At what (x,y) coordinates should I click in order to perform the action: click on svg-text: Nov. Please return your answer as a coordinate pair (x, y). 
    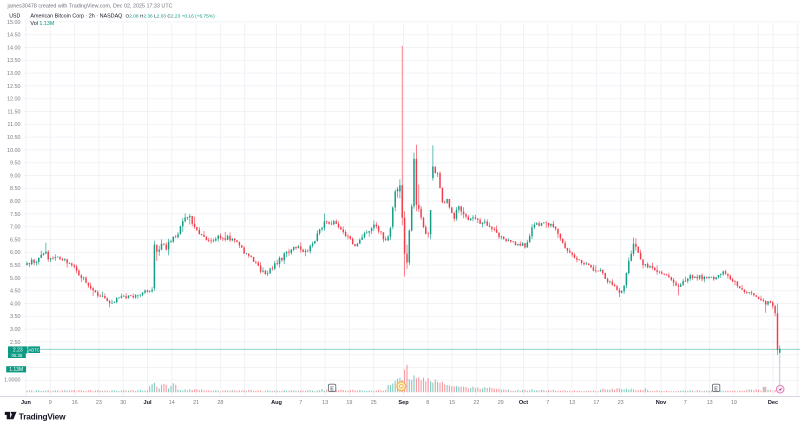
    Looking at the image, I should click on (661, 403).